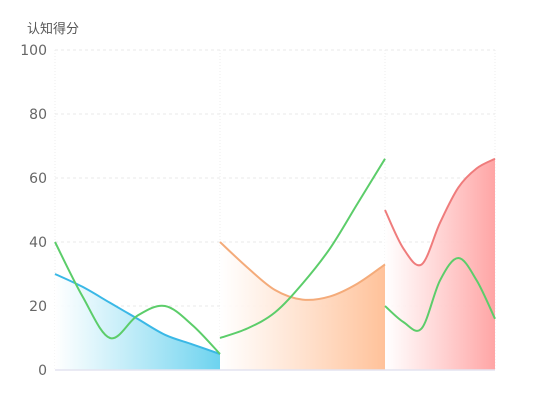 The height and width of the screenshot is (420, 550). What do you see at coordinates (53, 29) in the screenshot?
I see `y-axis-title: 认知得分` at bounding box center [53, 29].